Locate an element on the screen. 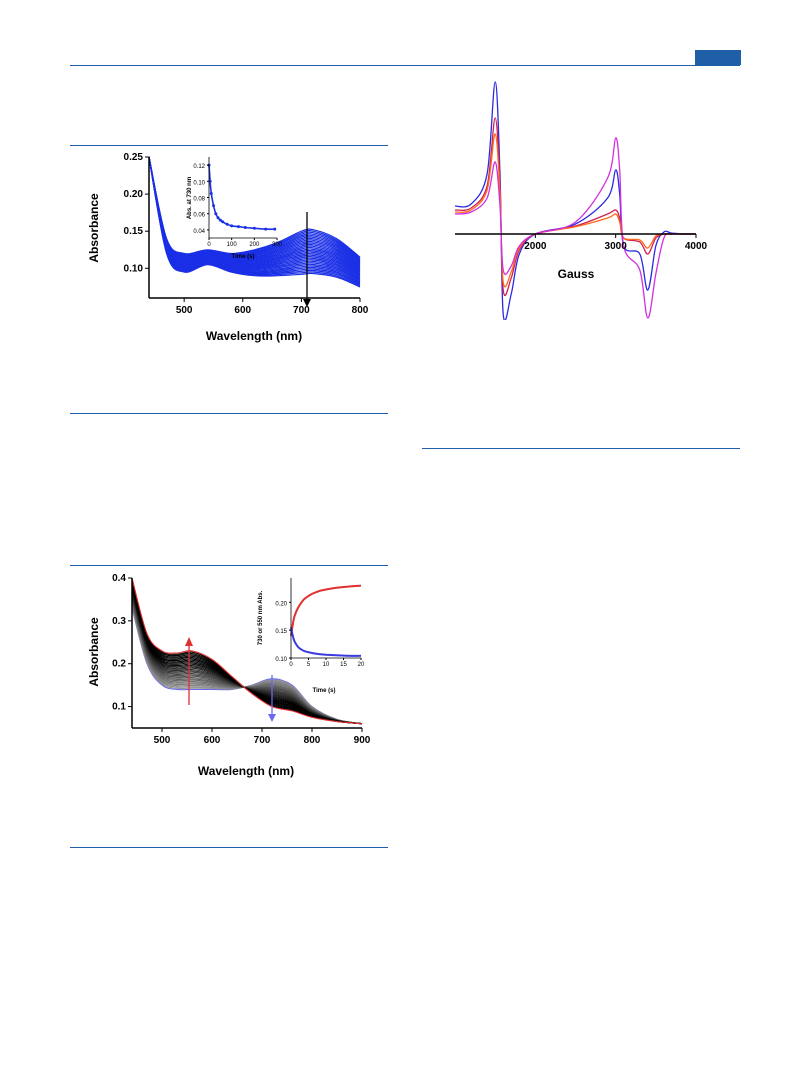 This screenshot has width=809, height=1067. uv-blue-inset-x-tick-label: 100 is located at coordinates (232, 245).